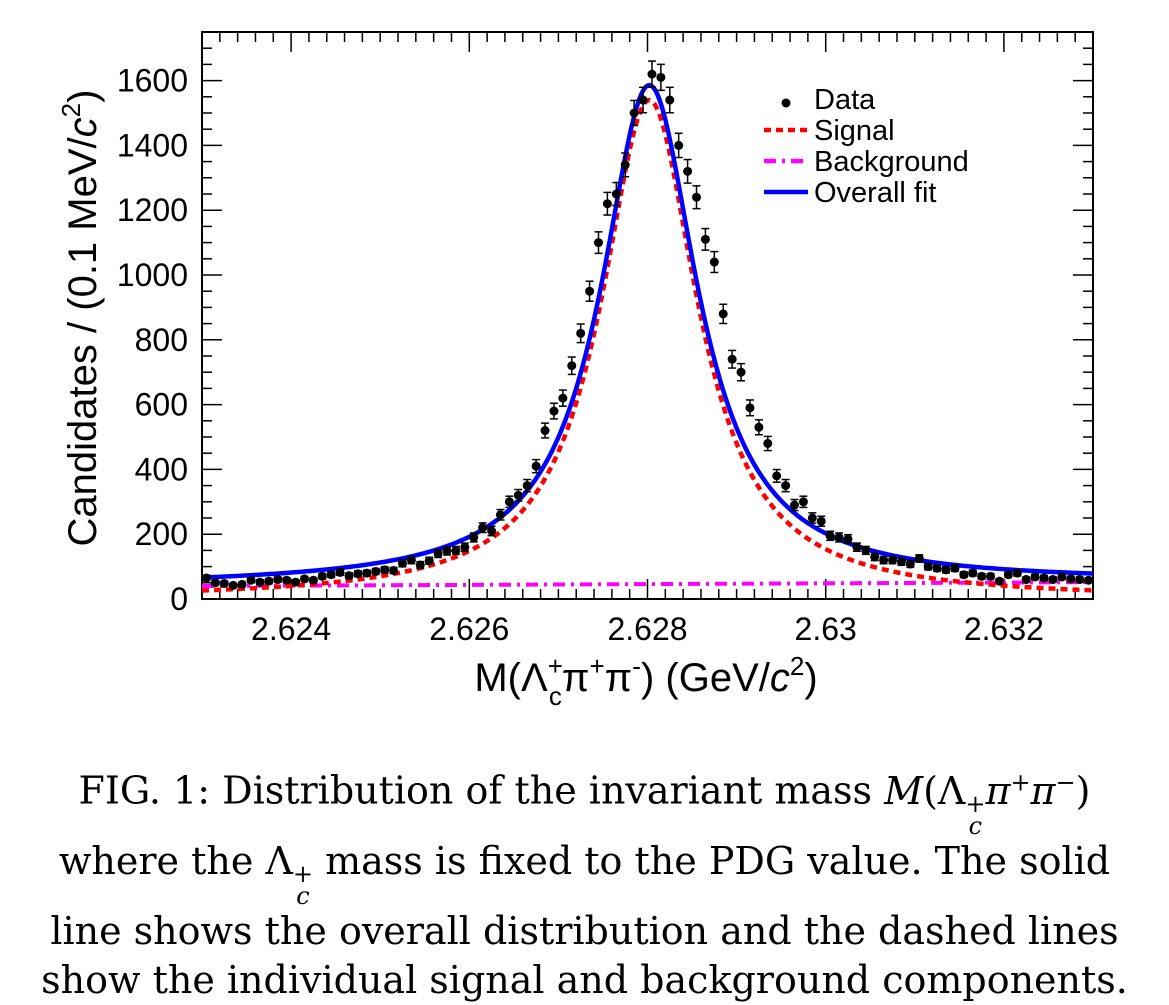 The height and width of the screenshot is (1005, 1169). What do you see at coordinates (152, 275) in the screenshot?
I see `y-tick-label: 1000` at bounding box center [152, 275].